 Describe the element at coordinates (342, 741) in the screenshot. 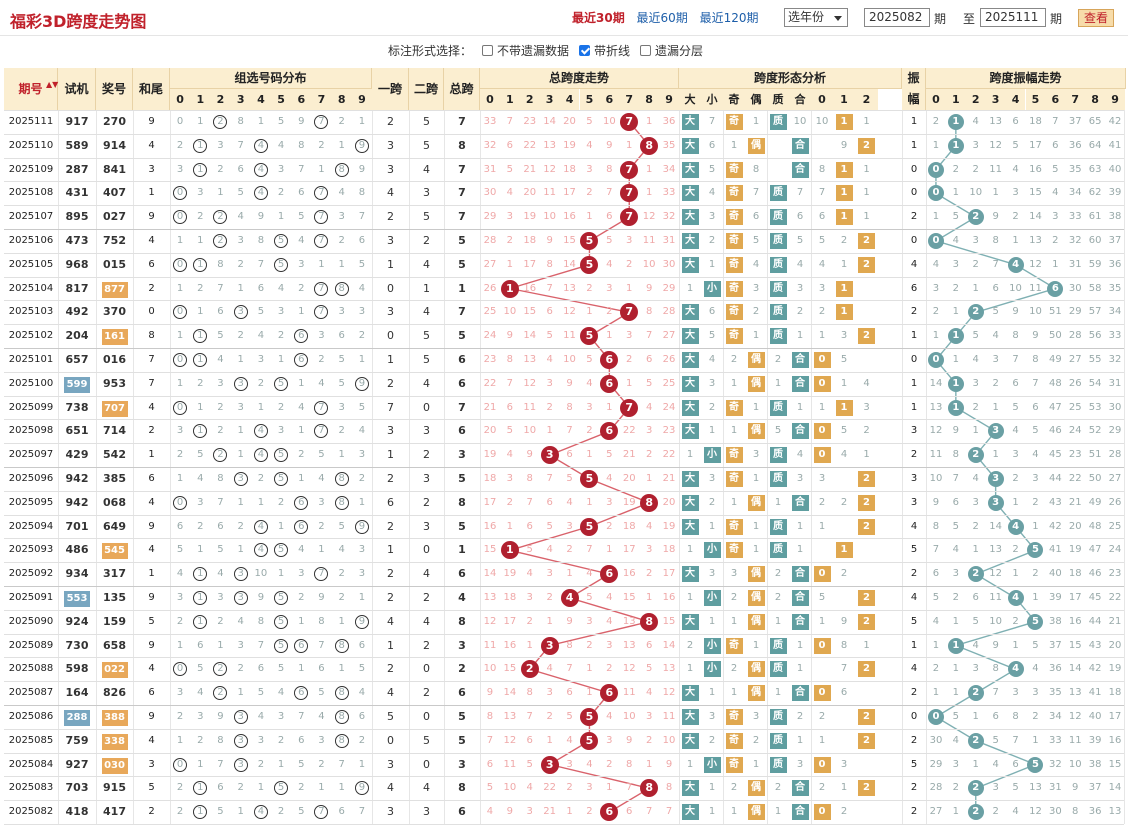

I see `group-digit-cell: 8` at that location.